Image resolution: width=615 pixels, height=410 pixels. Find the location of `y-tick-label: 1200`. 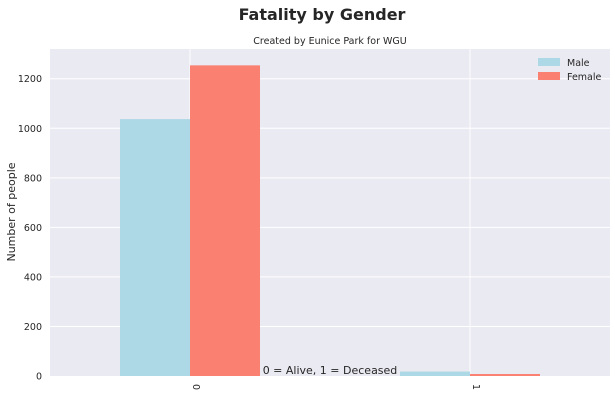

y-tick-label: 1200 is located at coordinates (30, 79).